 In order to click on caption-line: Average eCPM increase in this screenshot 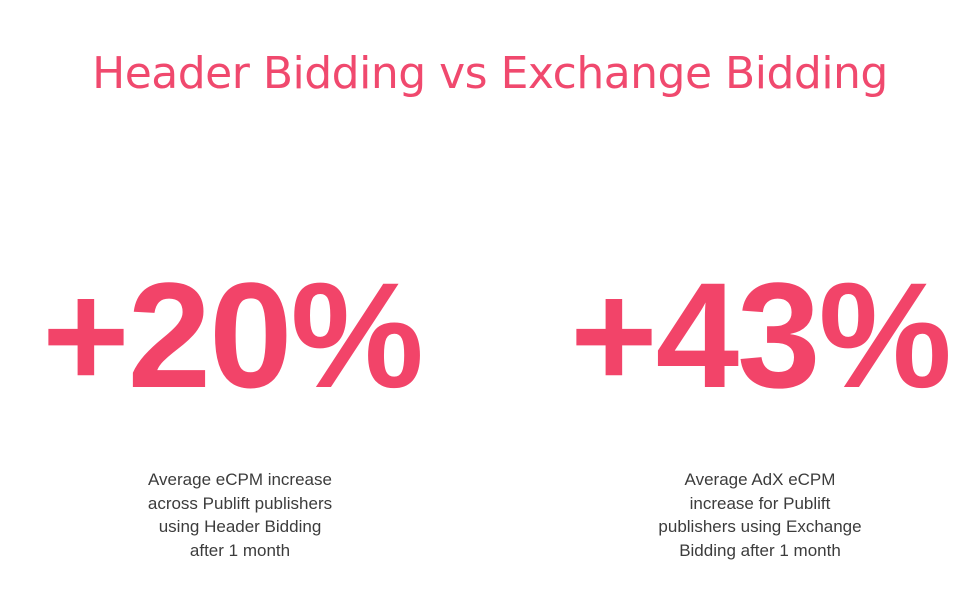, I will do `click(240, 479)`.